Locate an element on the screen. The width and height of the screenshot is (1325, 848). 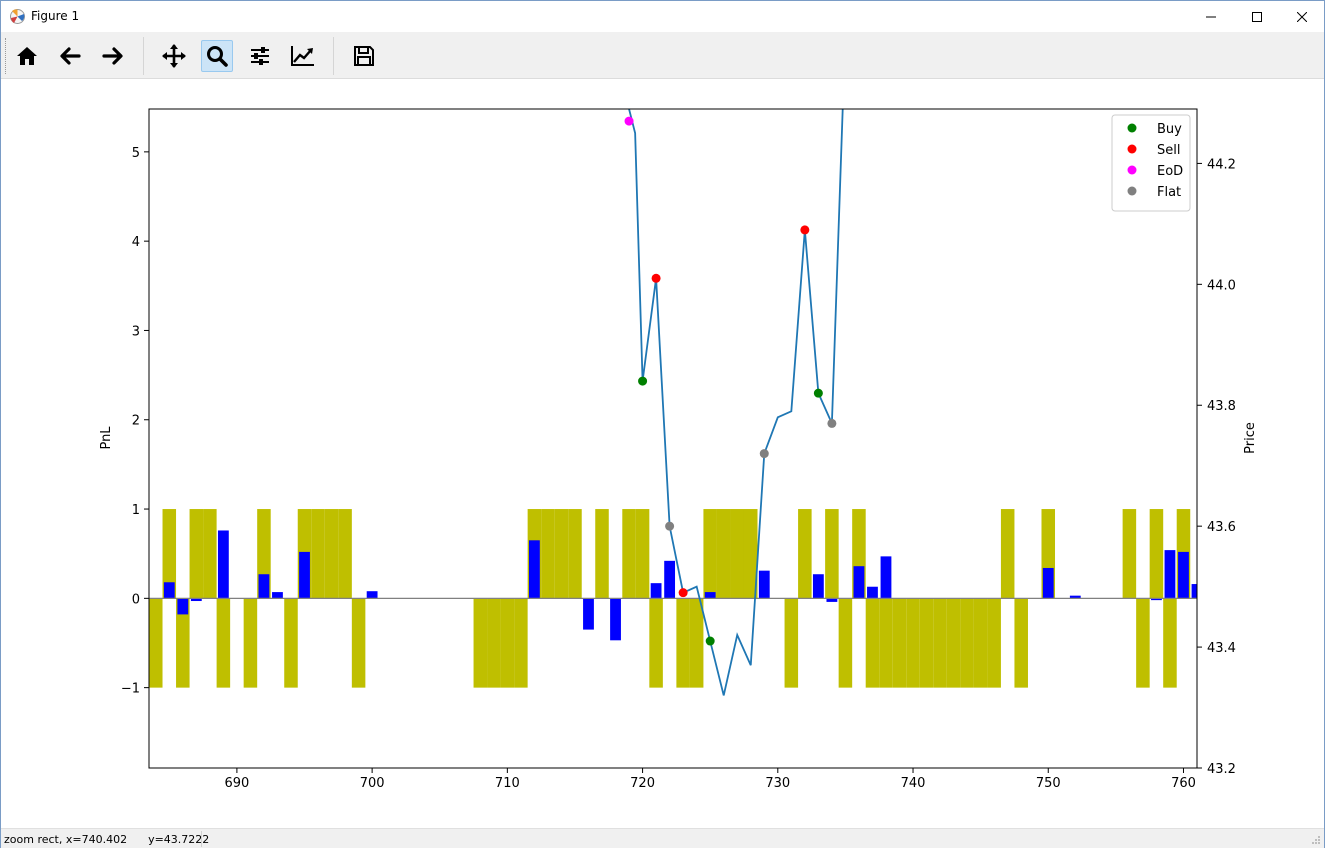
forward-button is located at coordinates (113, 56).